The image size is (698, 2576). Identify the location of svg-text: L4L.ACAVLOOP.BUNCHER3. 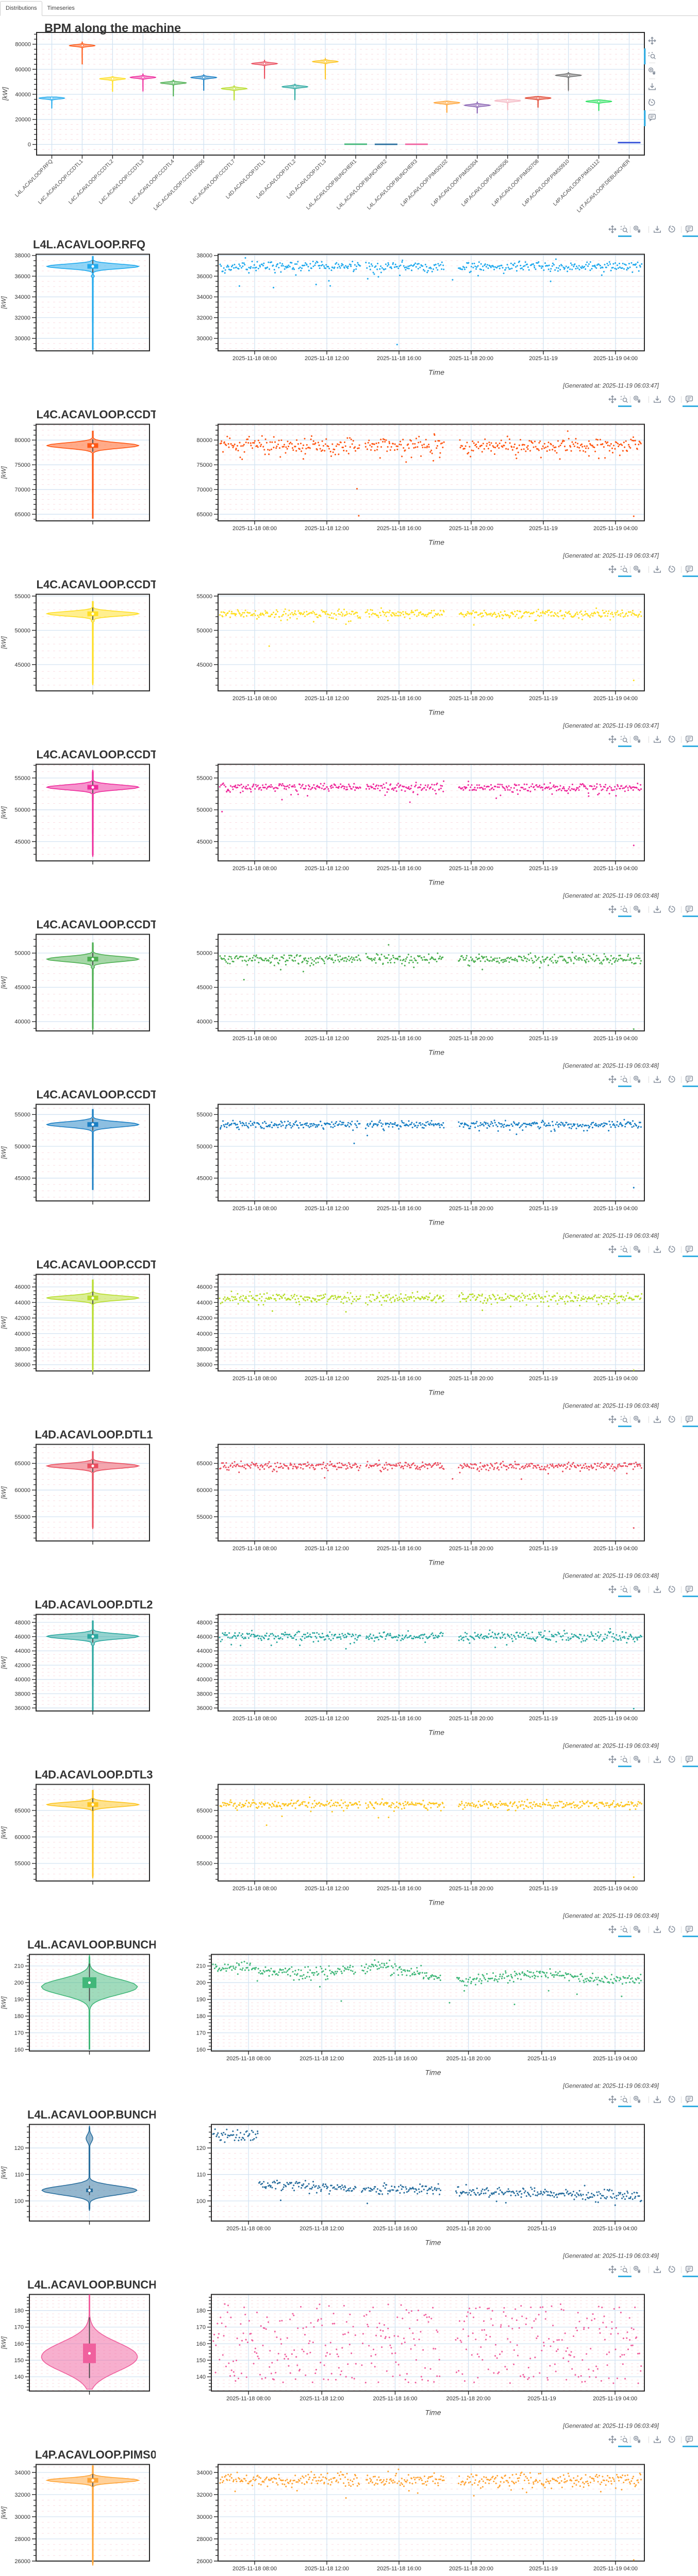
(392, 185).